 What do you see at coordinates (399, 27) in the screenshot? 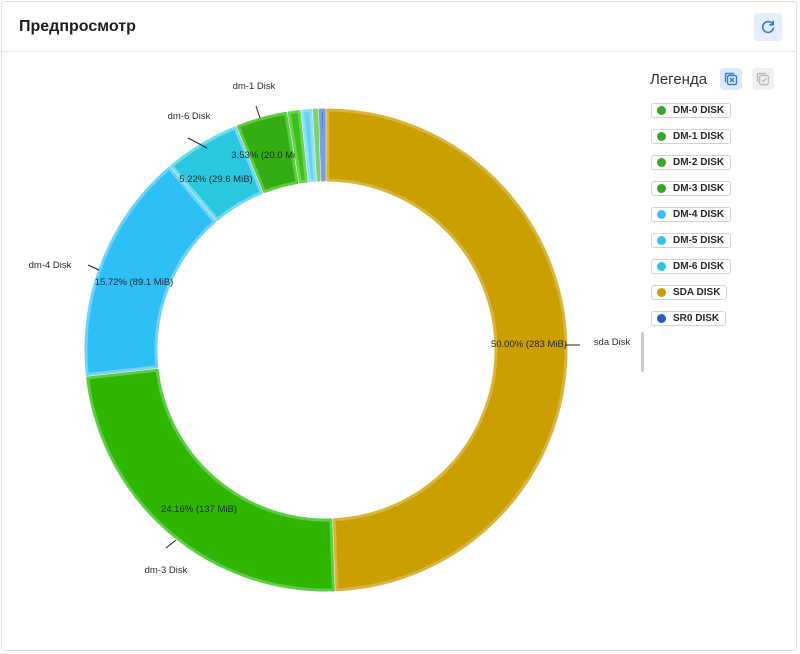
I see `panel-header: Предпросмотр` at bounding box center [399, 27].